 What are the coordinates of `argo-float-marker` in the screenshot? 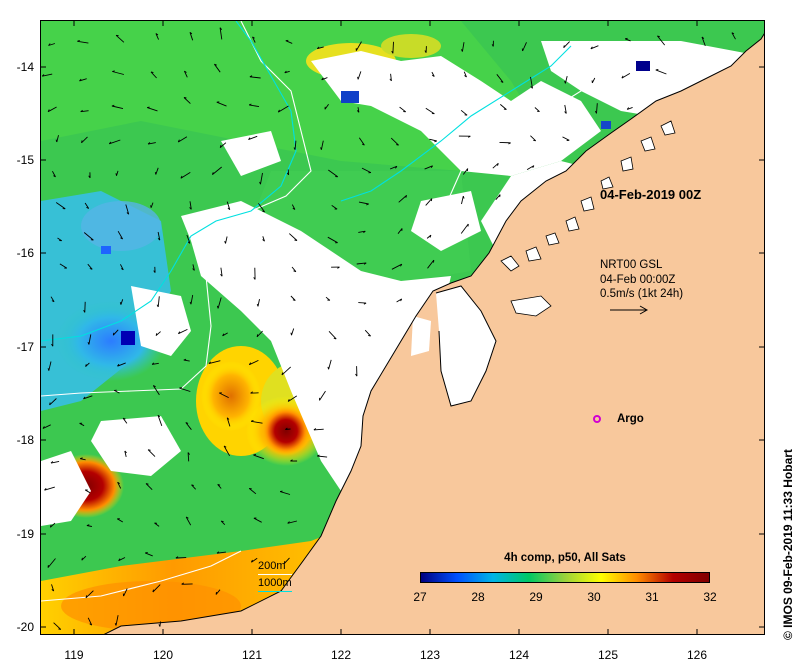 It's located at (597, 419).